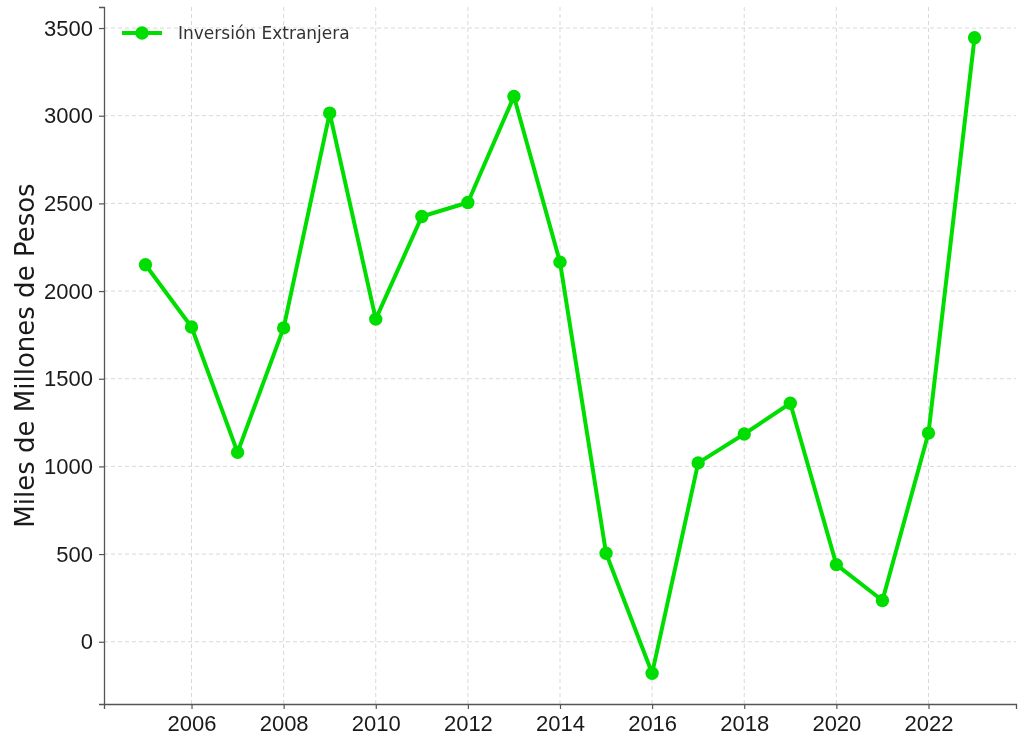 Image resolution: width=1024 pixels, height=741 pixels. I want to click on legend-label: Inversión Extranjera, so click(264, 33).